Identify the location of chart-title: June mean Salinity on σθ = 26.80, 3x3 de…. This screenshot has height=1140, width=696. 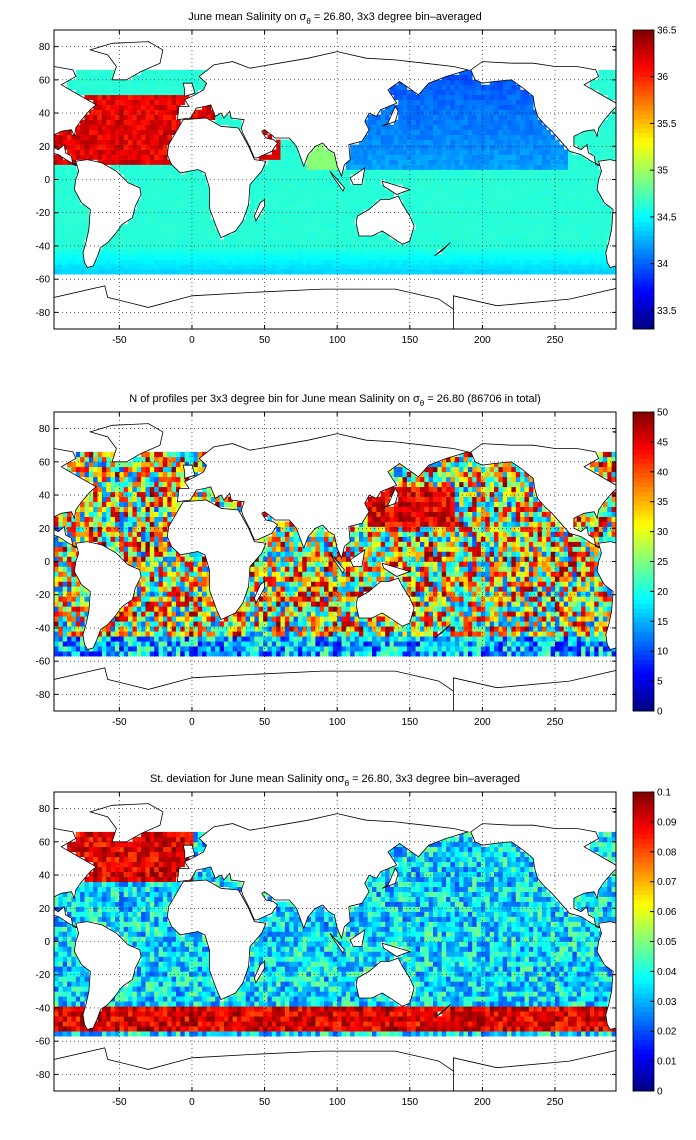
(335, 18).